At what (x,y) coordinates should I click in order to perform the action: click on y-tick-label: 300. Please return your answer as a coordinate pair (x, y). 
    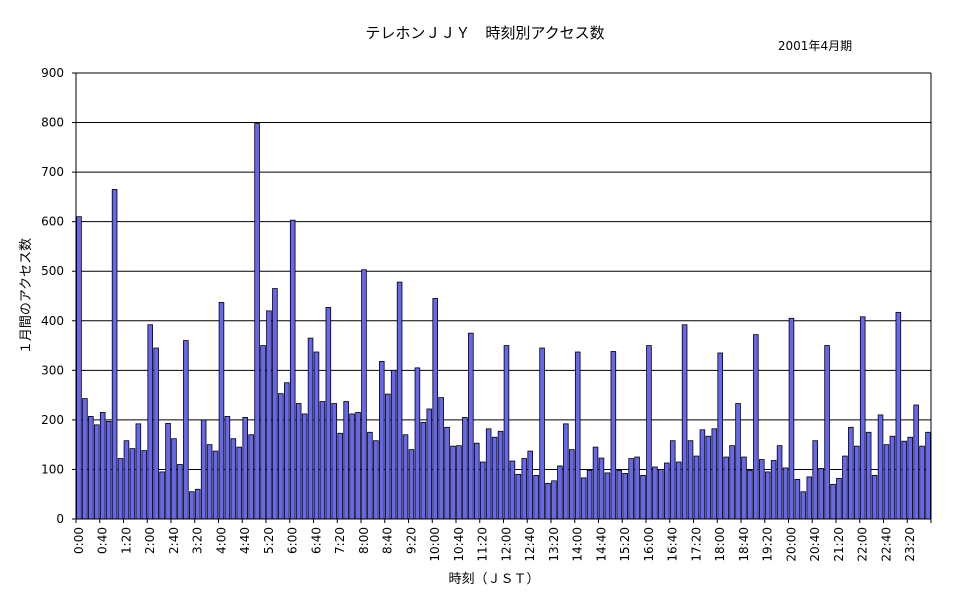
    Looking at the image, I should click on (52, 370).